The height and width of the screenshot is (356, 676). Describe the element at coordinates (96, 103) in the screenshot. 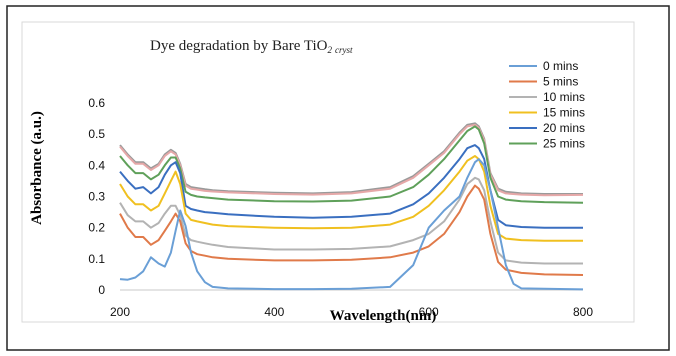

I see `y-tick-label: 0.6` at that location.